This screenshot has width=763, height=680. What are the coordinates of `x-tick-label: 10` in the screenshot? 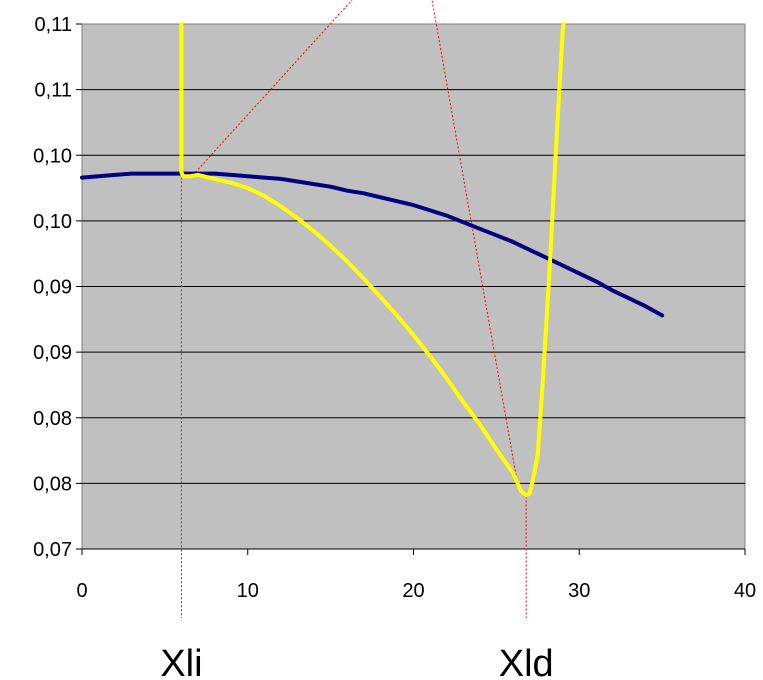 It's located at (248, 591).